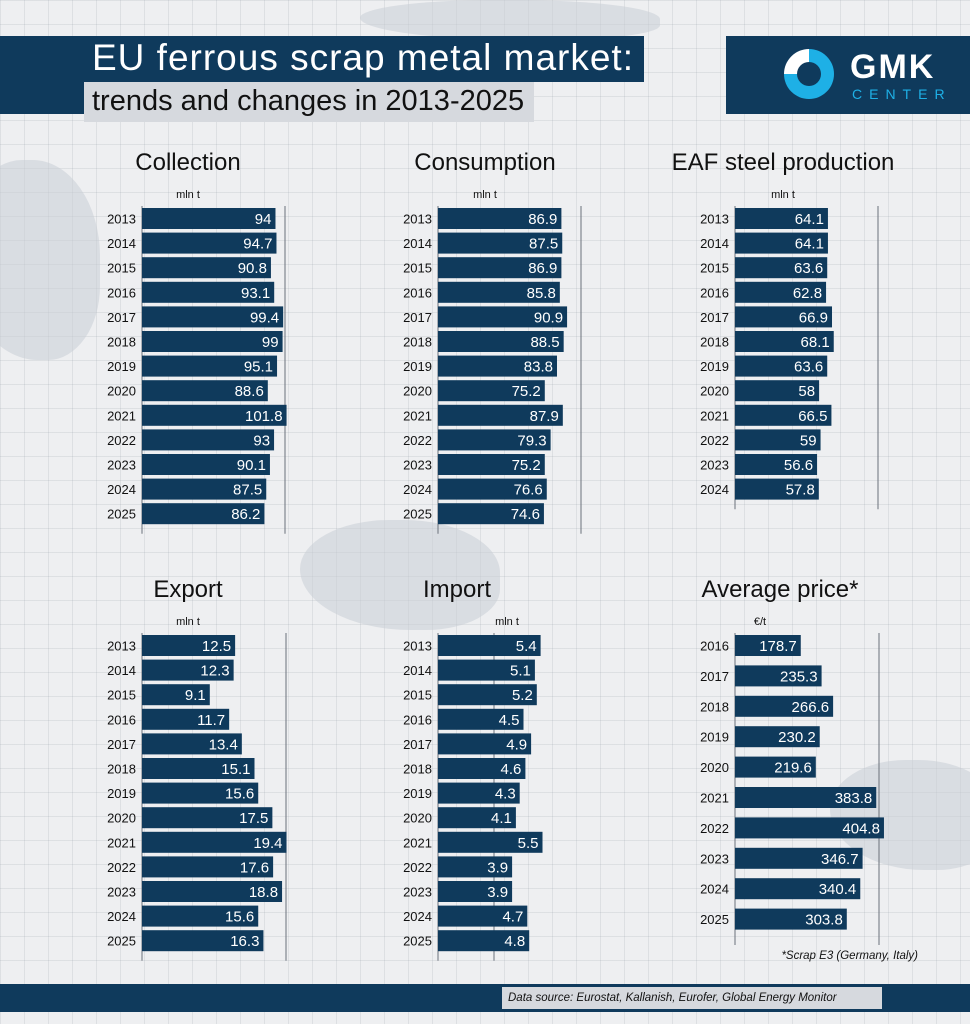 The width and height of the screenshot is (970, 1024). Describe the element at coordinates (195, 695) in the screenshot. I see `value-label: 9.1` at that location.